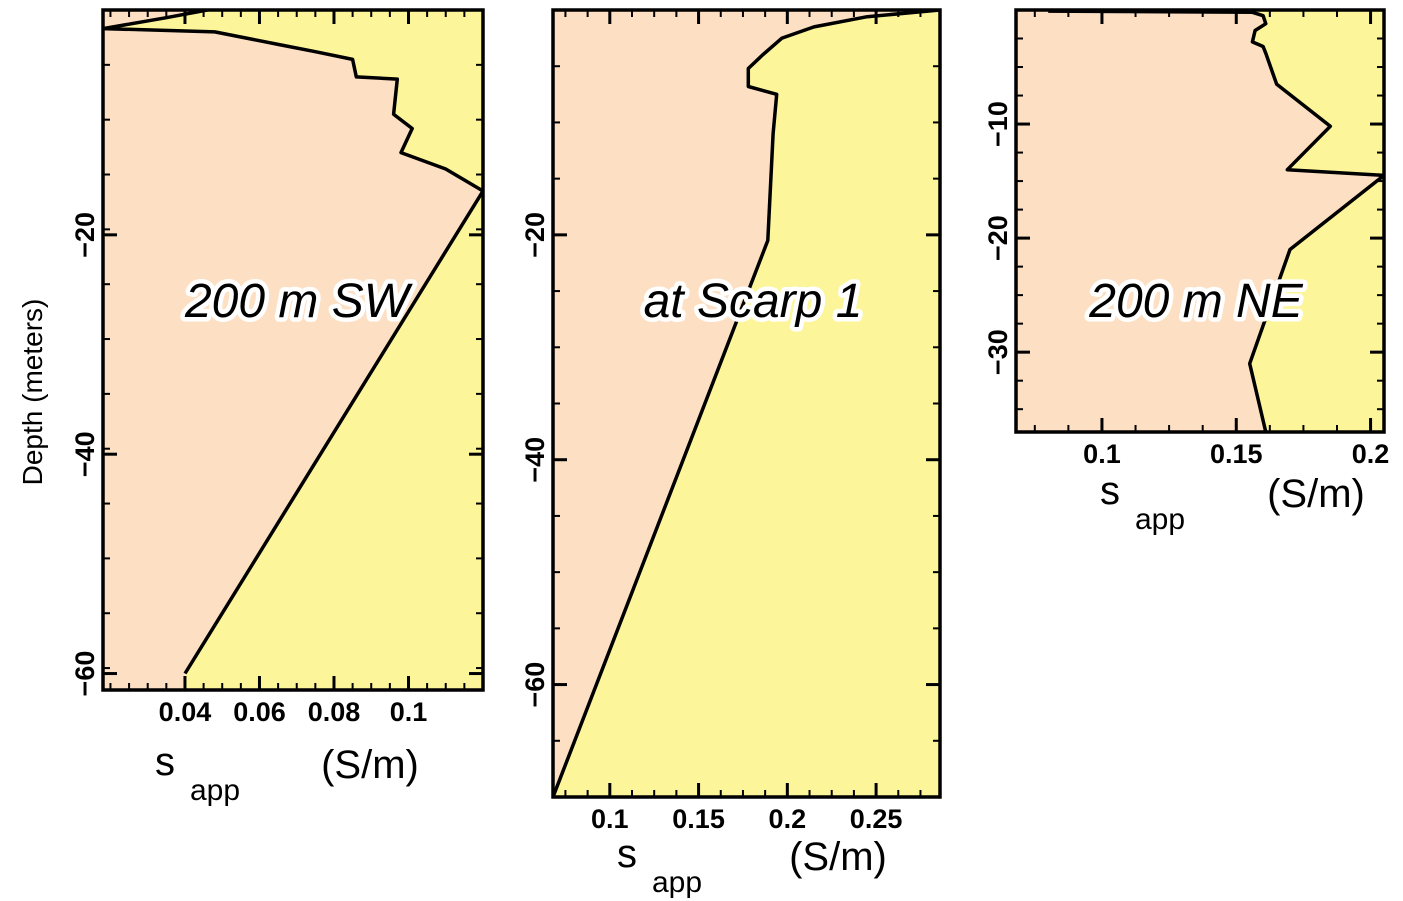 Image resolution: width=1403 pixels, height=901 pixels. Describe the element at coordinates (334, 712) in the screenshot. I see `x-tick-label: 0.08` at that location.